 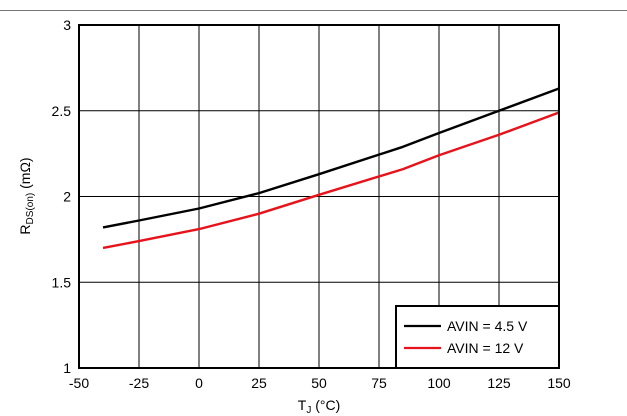 I want to click on x-axis-title: TJ (°C), so click(x=319, y=406).